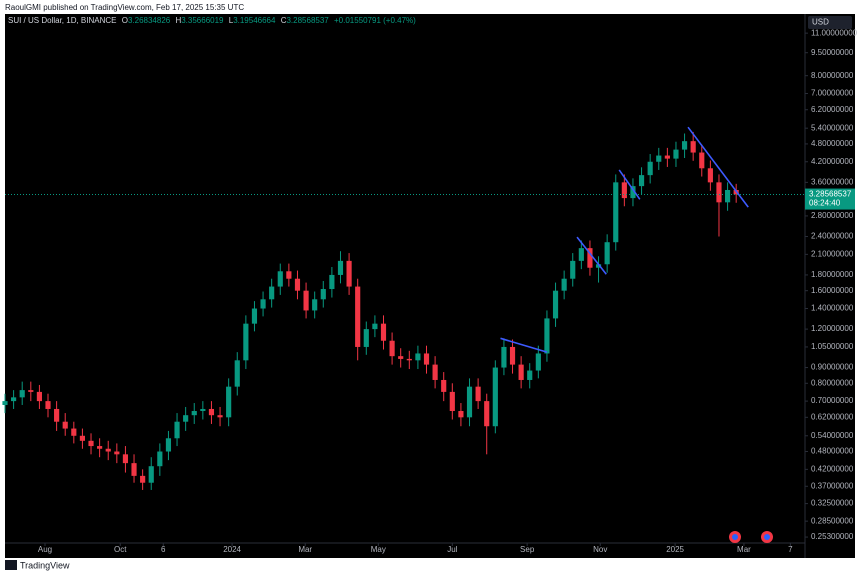 The width and height of the screenshot is (860, 575). I want to click on tv-logo, so click(11, 565).